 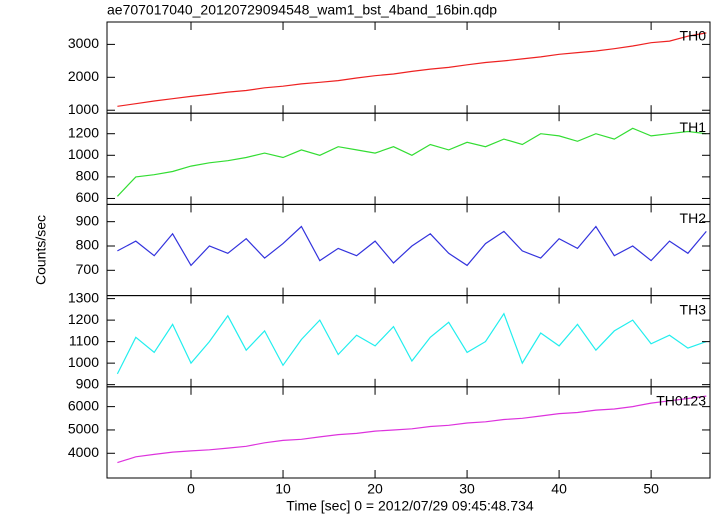 I want to click on panel-label: TH3, so click(x=693, y=309).